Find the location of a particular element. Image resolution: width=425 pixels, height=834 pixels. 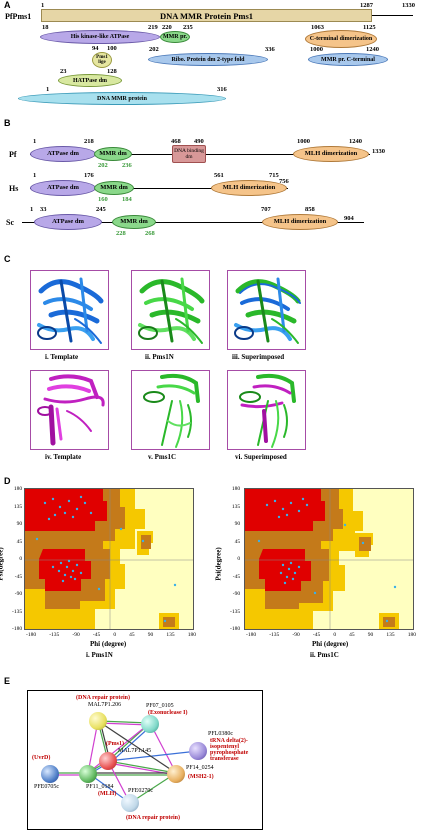

species-sc: Sc is located at coordinates (10, 222).